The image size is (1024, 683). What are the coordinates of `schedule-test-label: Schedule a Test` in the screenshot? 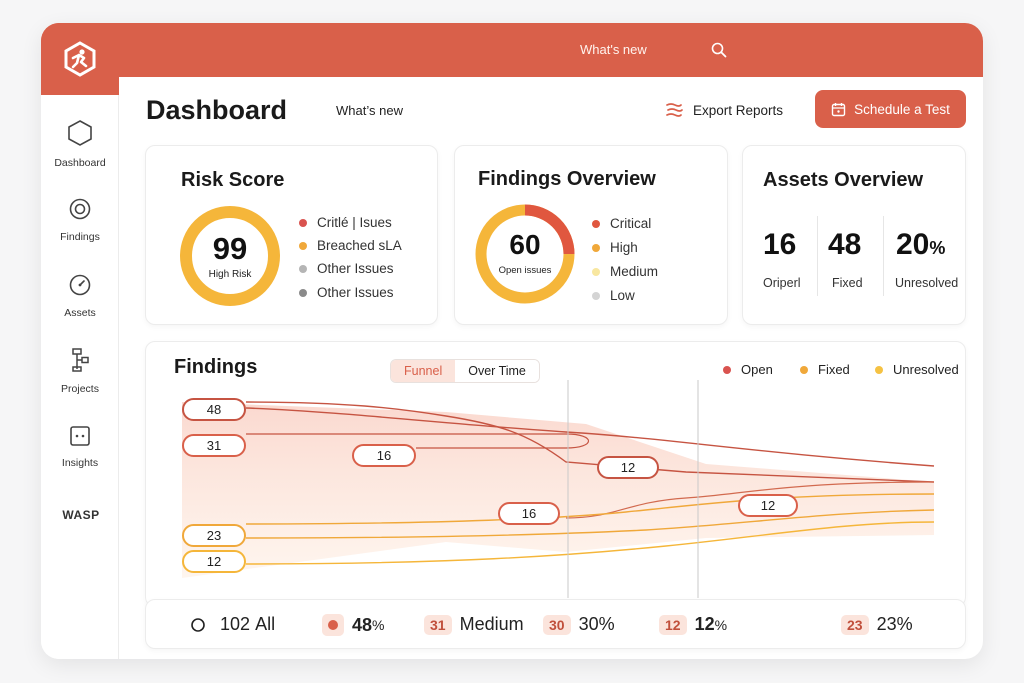 It's located at (902, 109).